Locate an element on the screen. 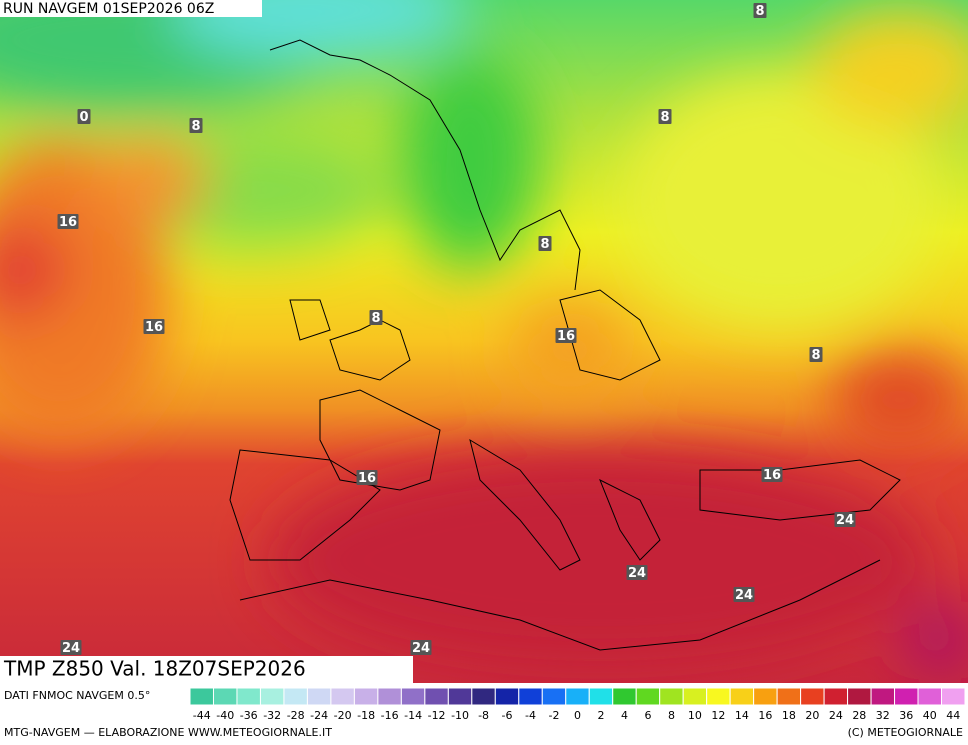 The height and width of the screenshot is (745, 968). scale-label: -16 is located at coordinates (390, 715).